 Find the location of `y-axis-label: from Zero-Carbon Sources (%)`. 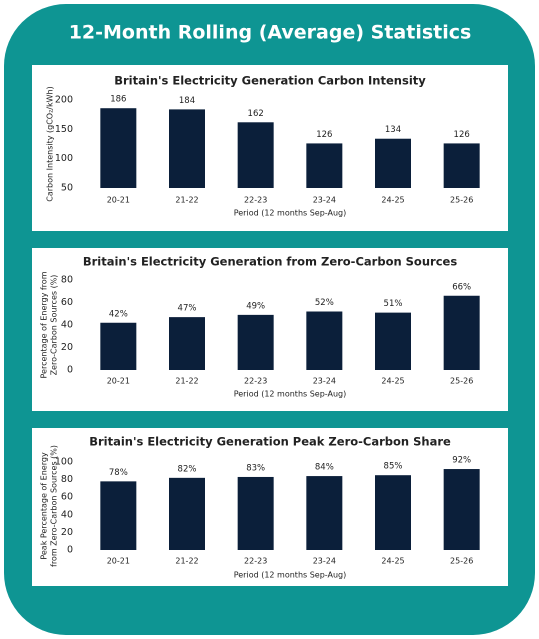

y-axis-label: from Zero-Carbon Sources (%) is located at coordinates (54, 506).